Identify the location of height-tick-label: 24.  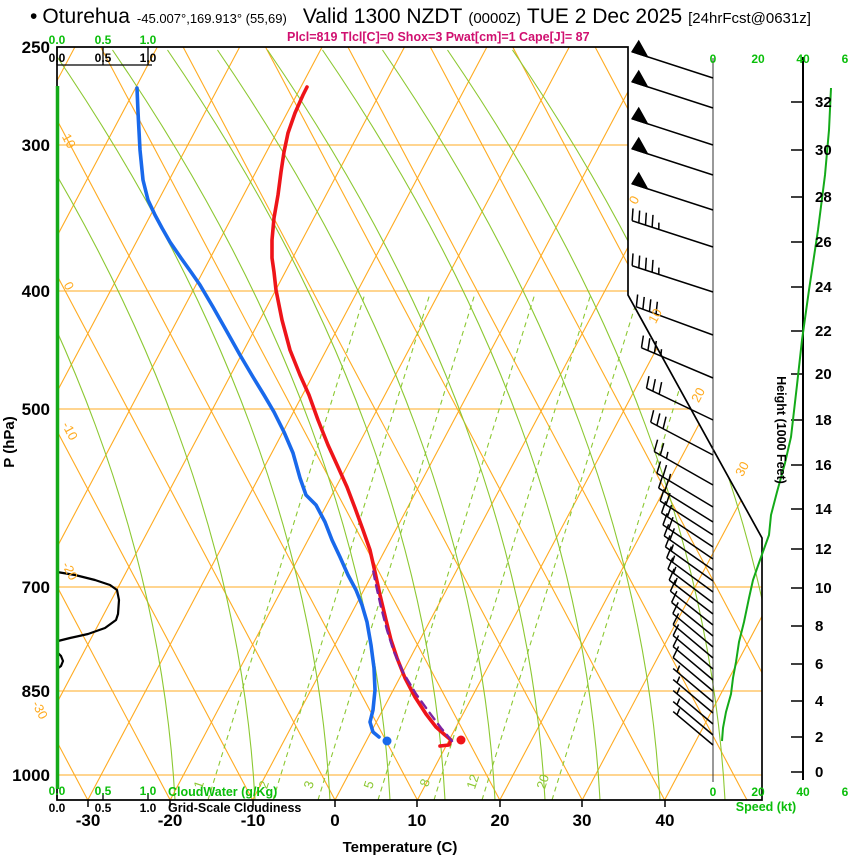
(823, 287).